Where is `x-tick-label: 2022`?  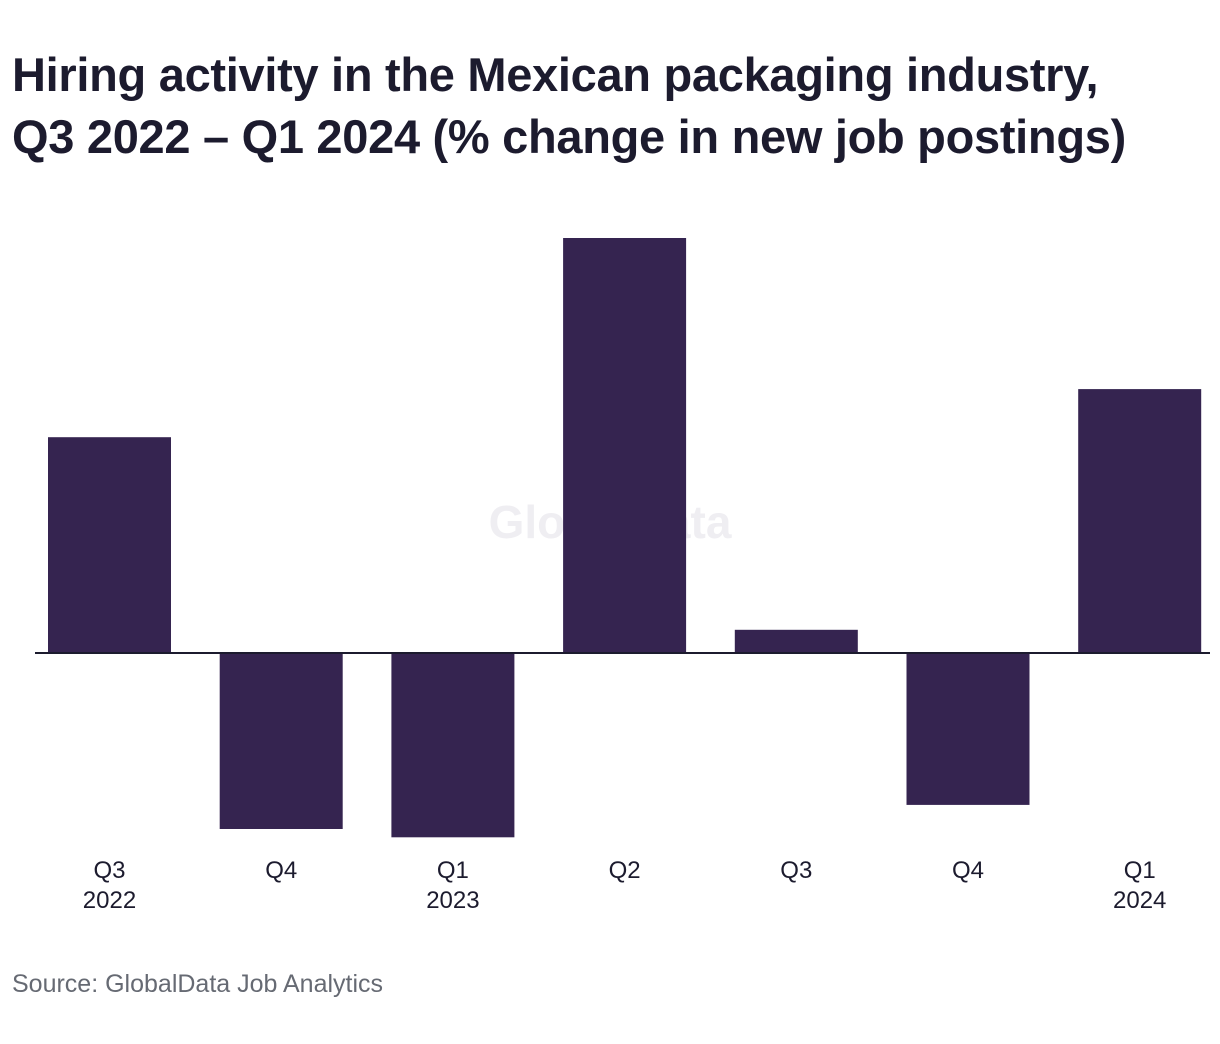
x-tick-label: 2022 is located at coordinates (109, 900).